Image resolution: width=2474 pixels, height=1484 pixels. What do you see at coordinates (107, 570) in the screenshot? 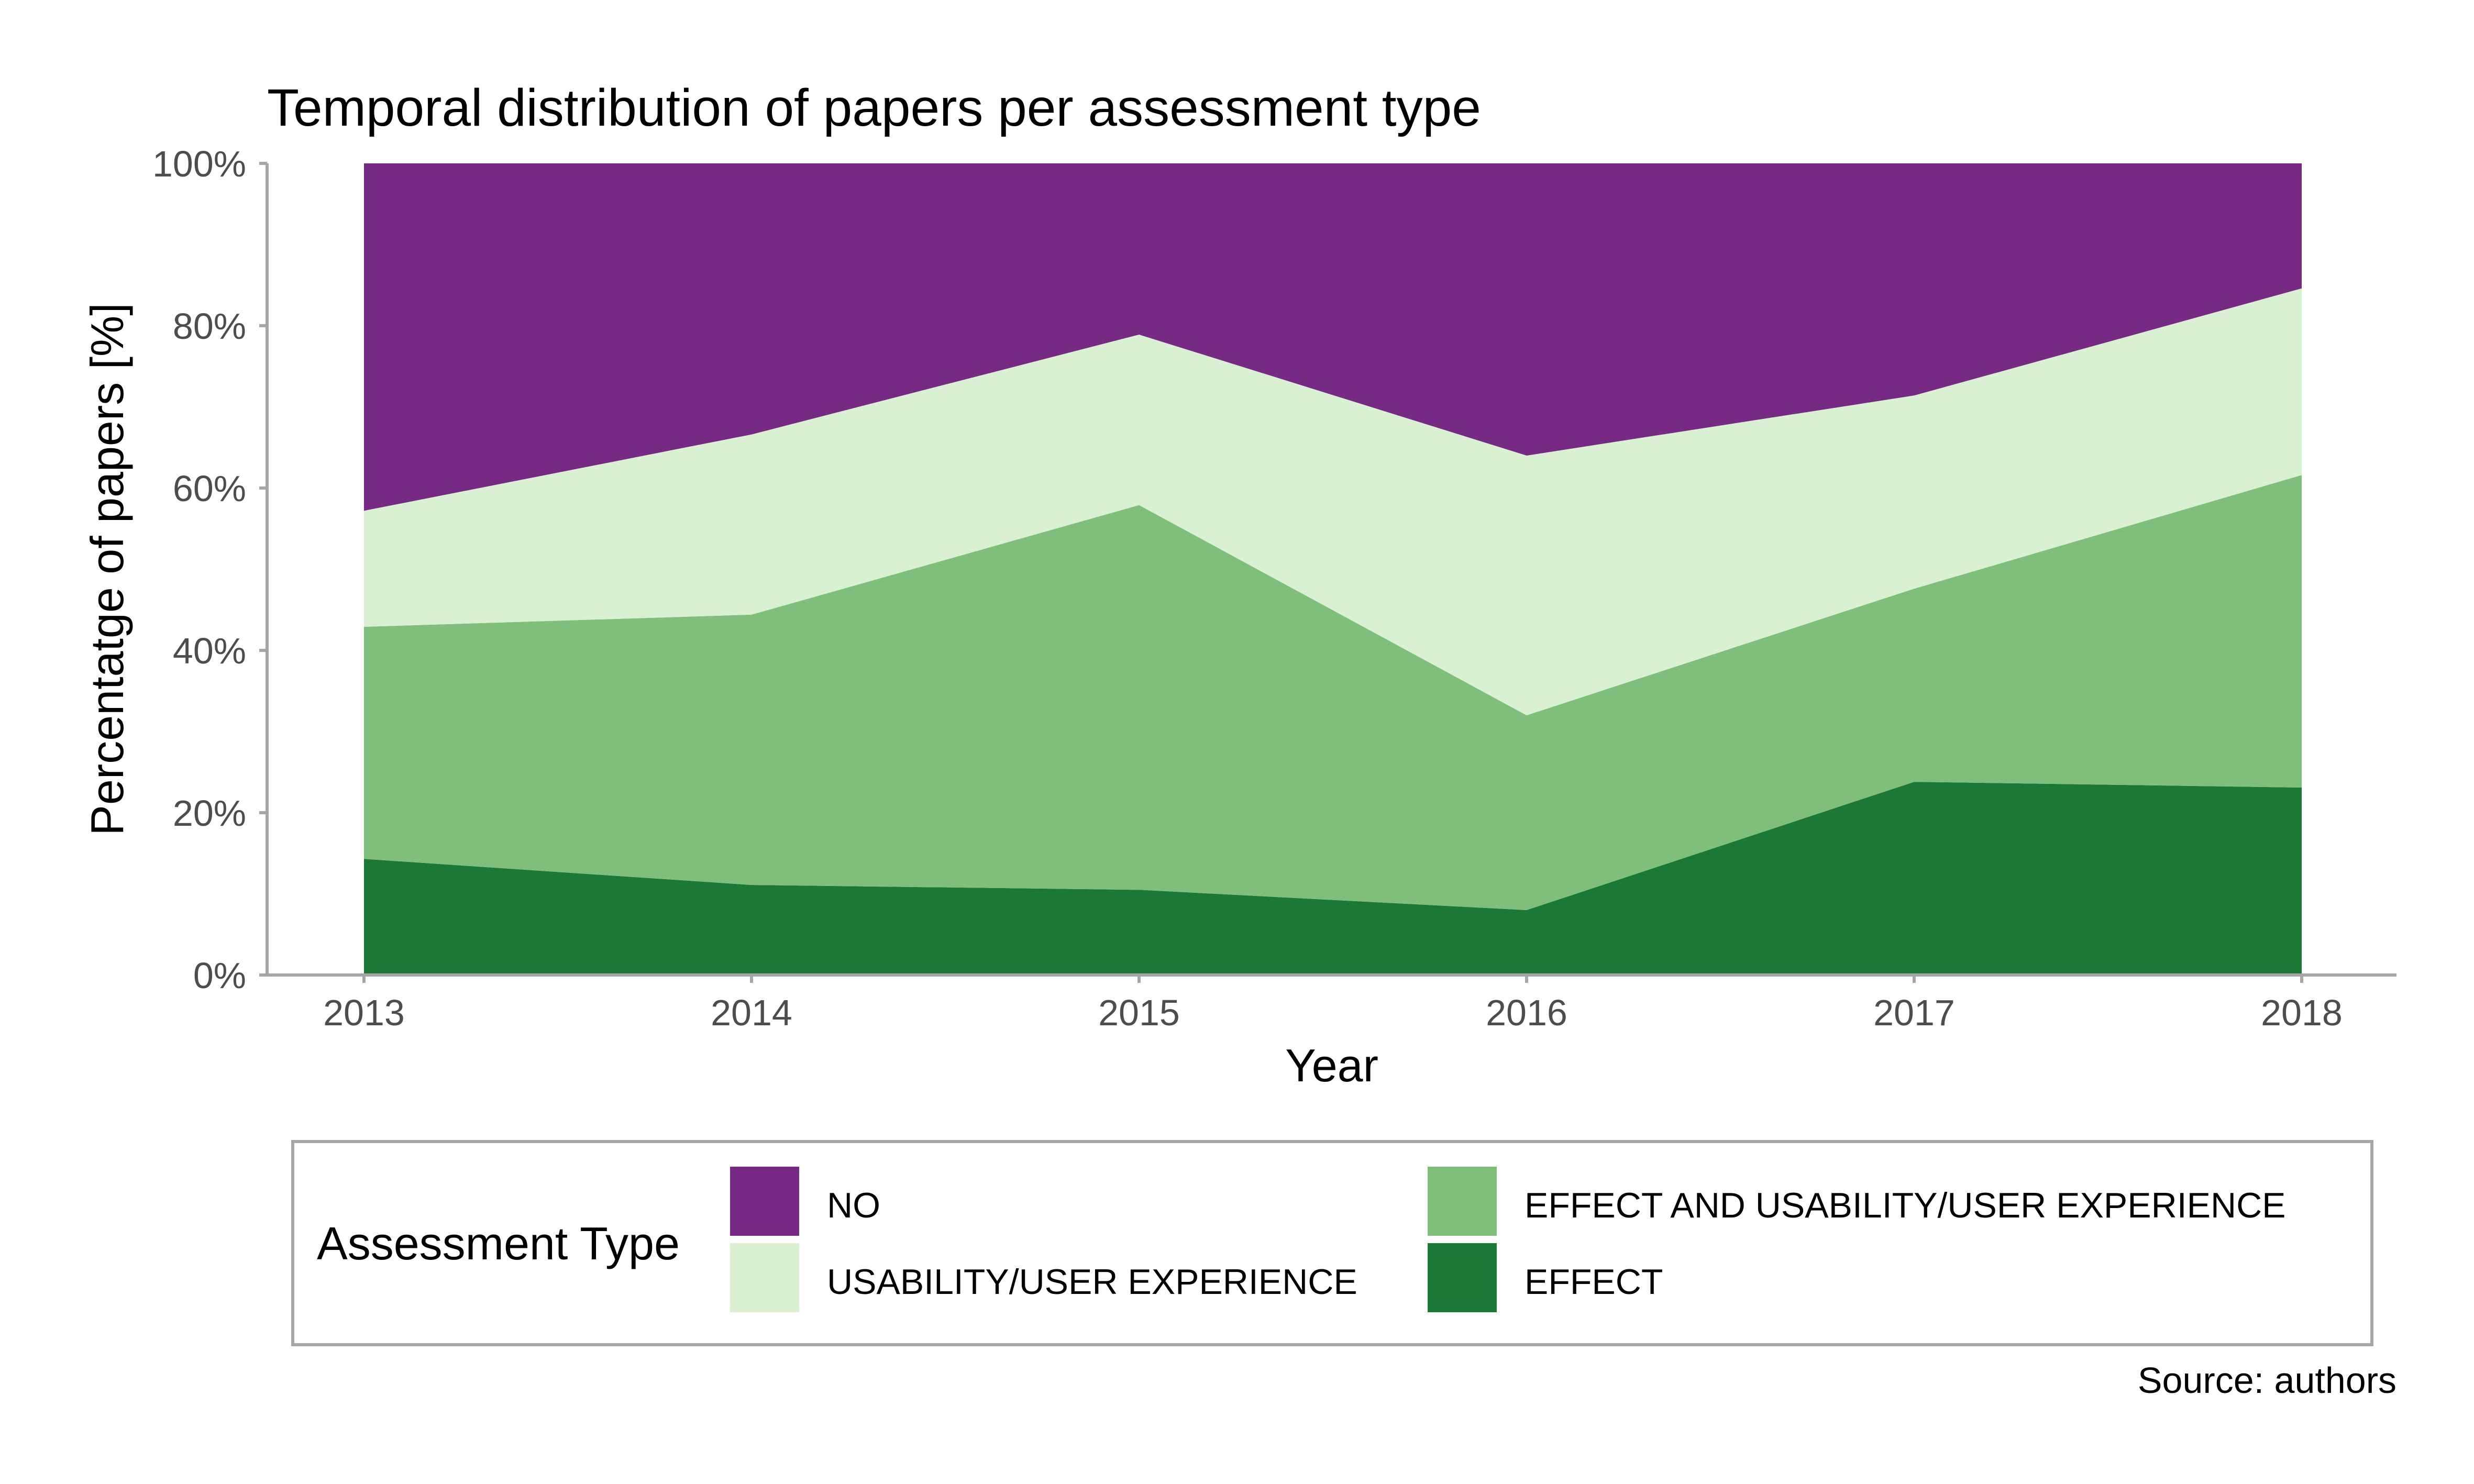
I see `y-axis-title: Percentatge of papers [%]` at bounding box center [107, 570].